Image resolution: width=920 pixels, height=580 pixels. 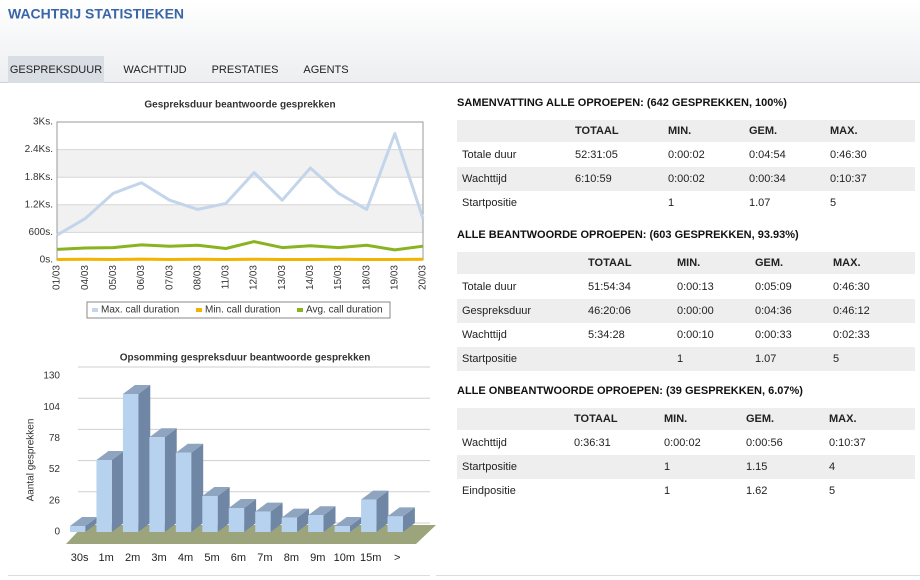 What do you see at coordinates (245, 70) in the screenshot?
I see `tab: PRESTATIES` at bounding box center [245, 70].